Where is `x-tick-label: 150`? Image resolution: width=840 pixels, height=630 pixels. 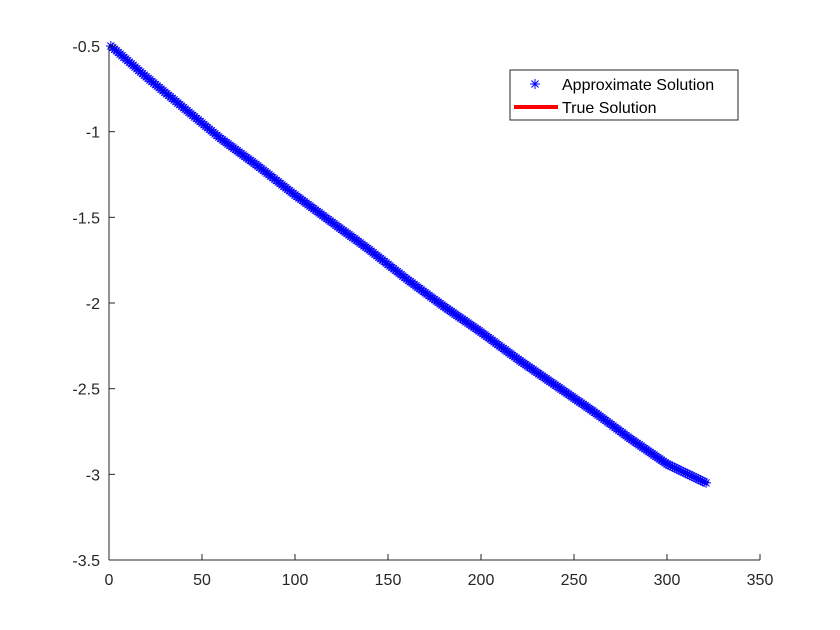
x-tick-label: 150 is located at coordinates (388, 580).